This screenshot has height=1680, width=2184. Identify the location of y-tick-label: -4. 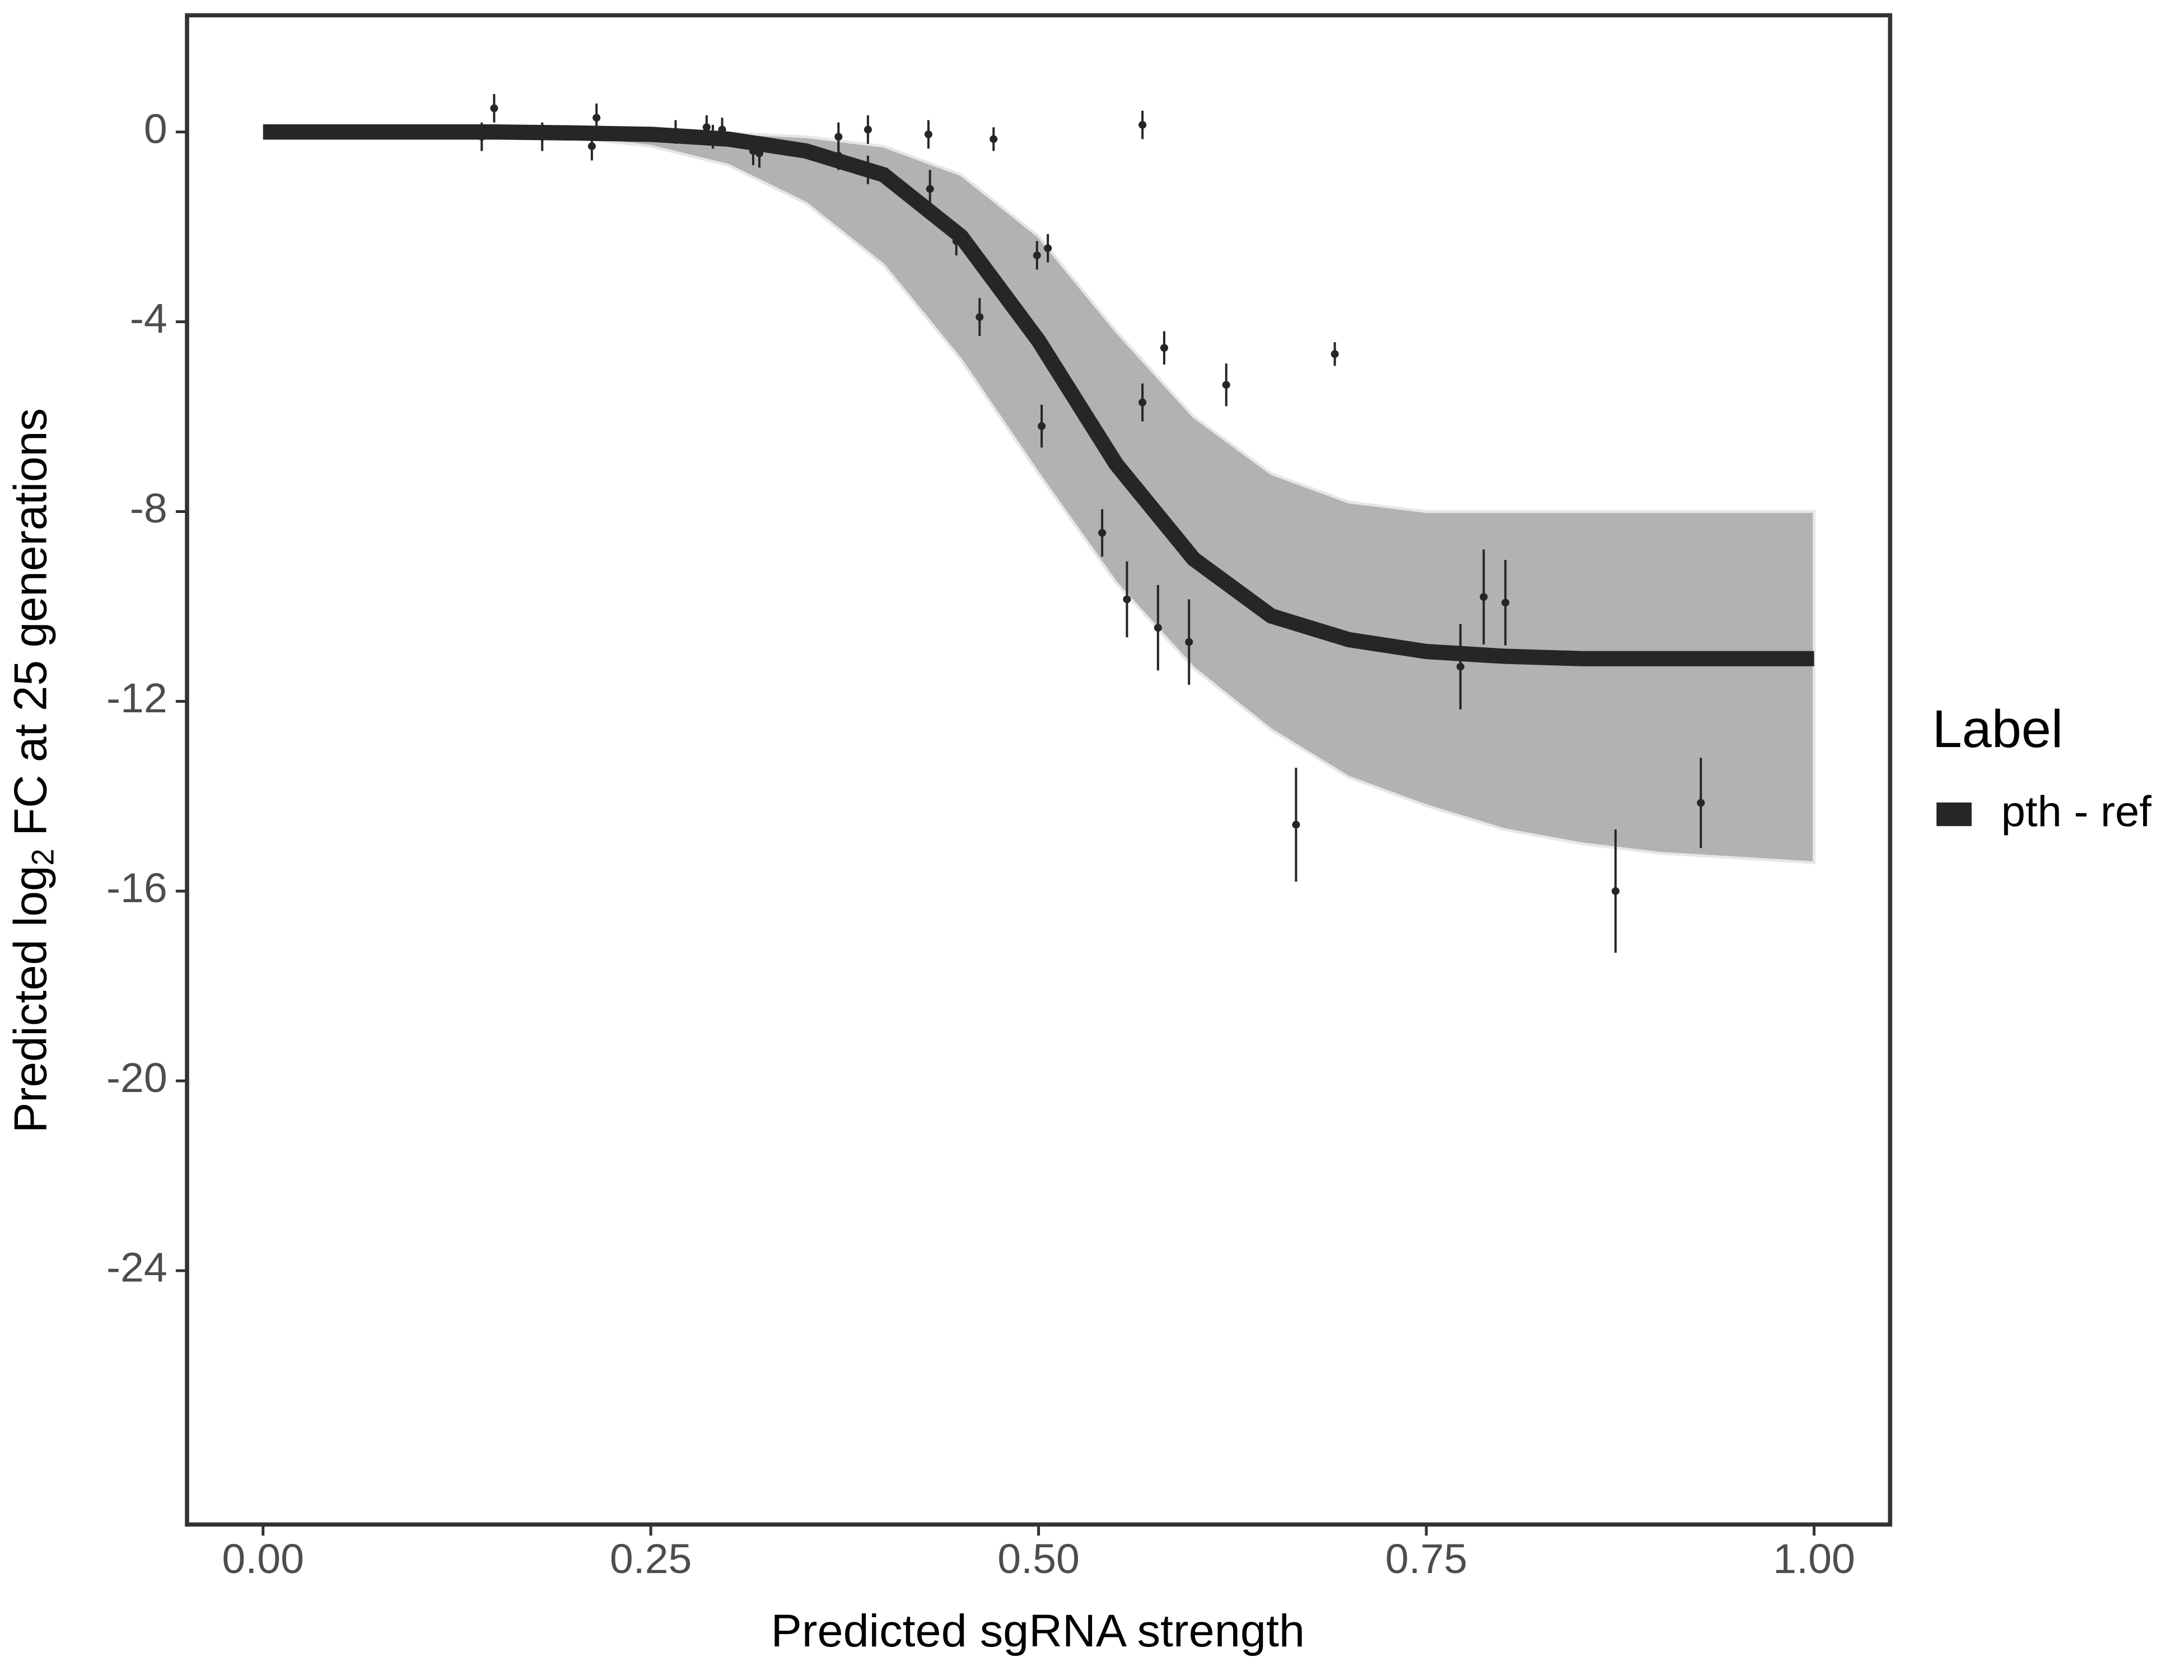
(149, 319).